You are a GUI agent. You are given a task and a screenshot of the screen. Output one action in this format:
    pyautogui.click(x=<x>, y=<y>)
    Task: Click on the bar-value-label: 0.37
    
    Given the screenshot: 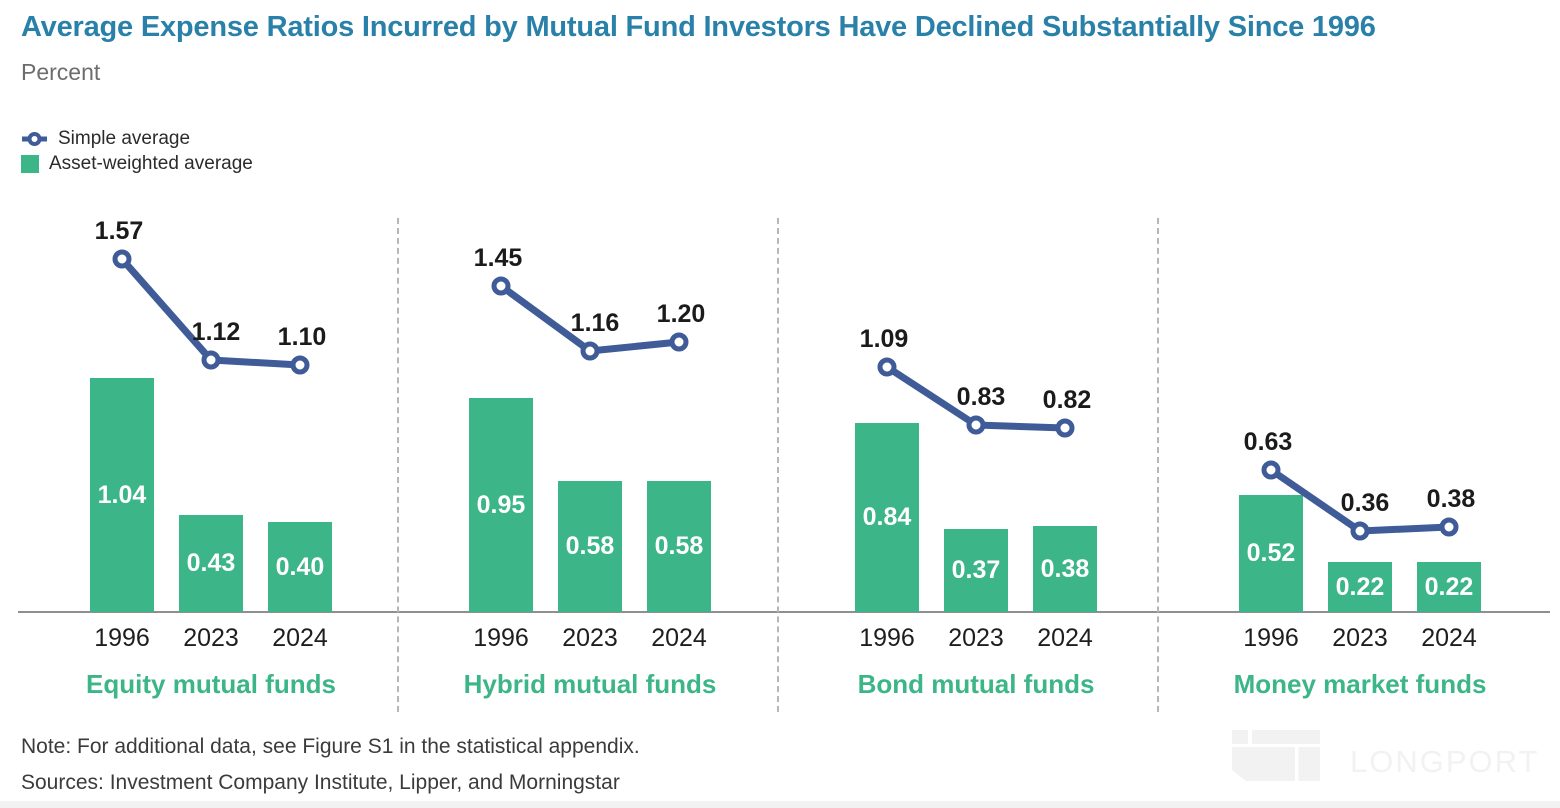 What is the action you would take?
    pyautogui.click(x=976, y=570)
    